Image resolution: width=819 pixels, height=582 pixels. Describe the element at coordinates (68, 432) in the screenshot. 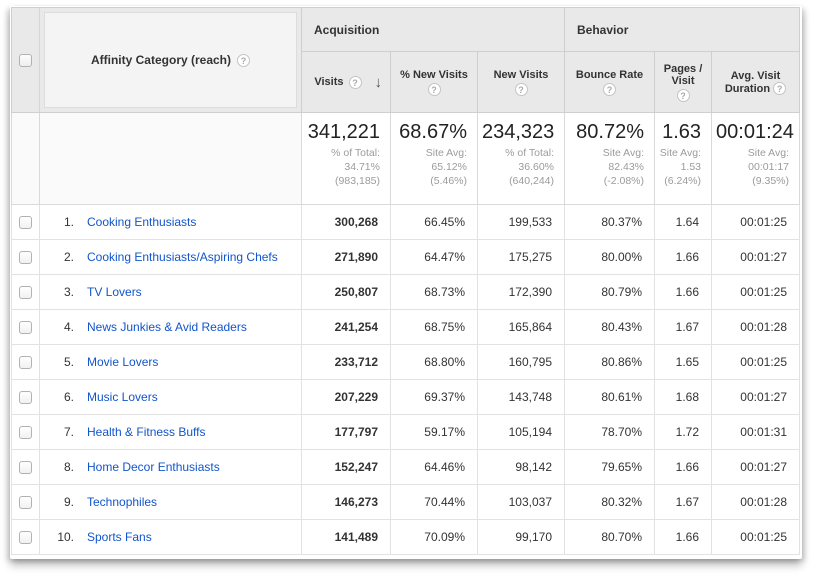

I see `row-index: 7.` at that location.